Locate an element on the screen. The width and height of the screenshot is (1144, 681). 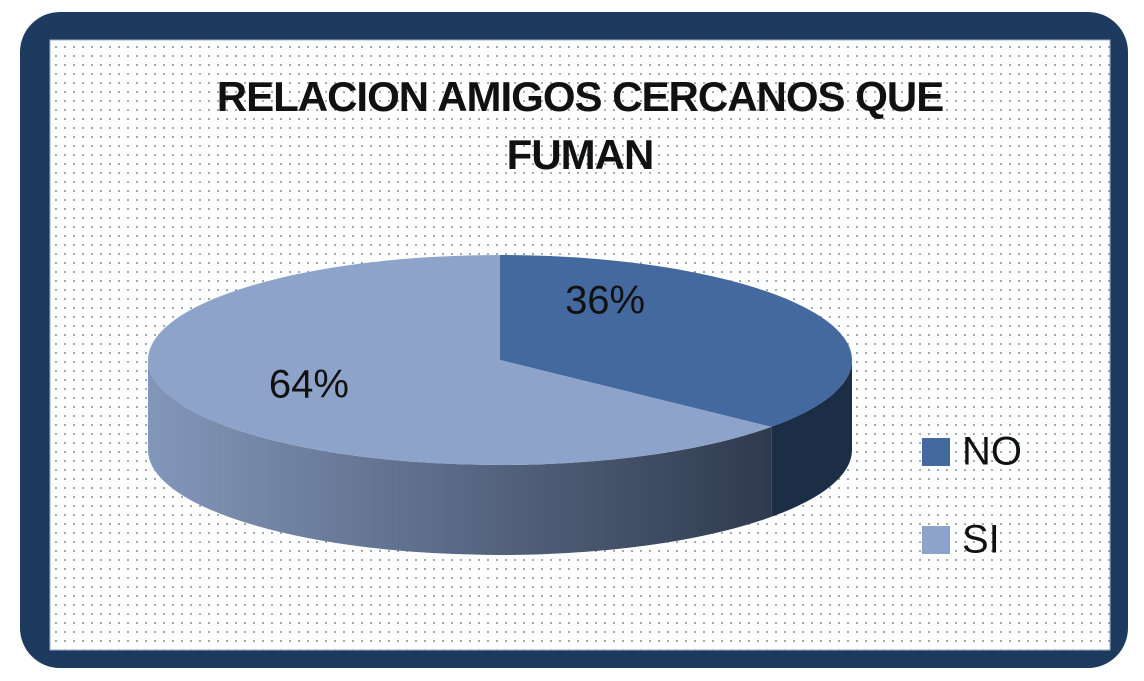
data-label: 64% is located at coordinates (309, 384).